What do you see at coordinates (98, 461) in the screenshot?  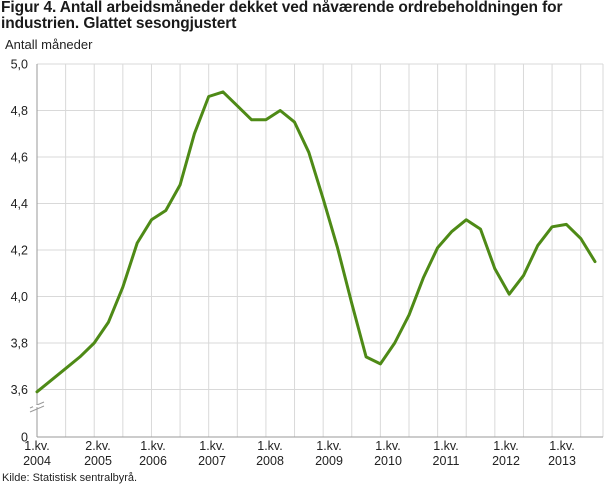 I see `x-tick-label: 2005` at bounding box center [98, 461].